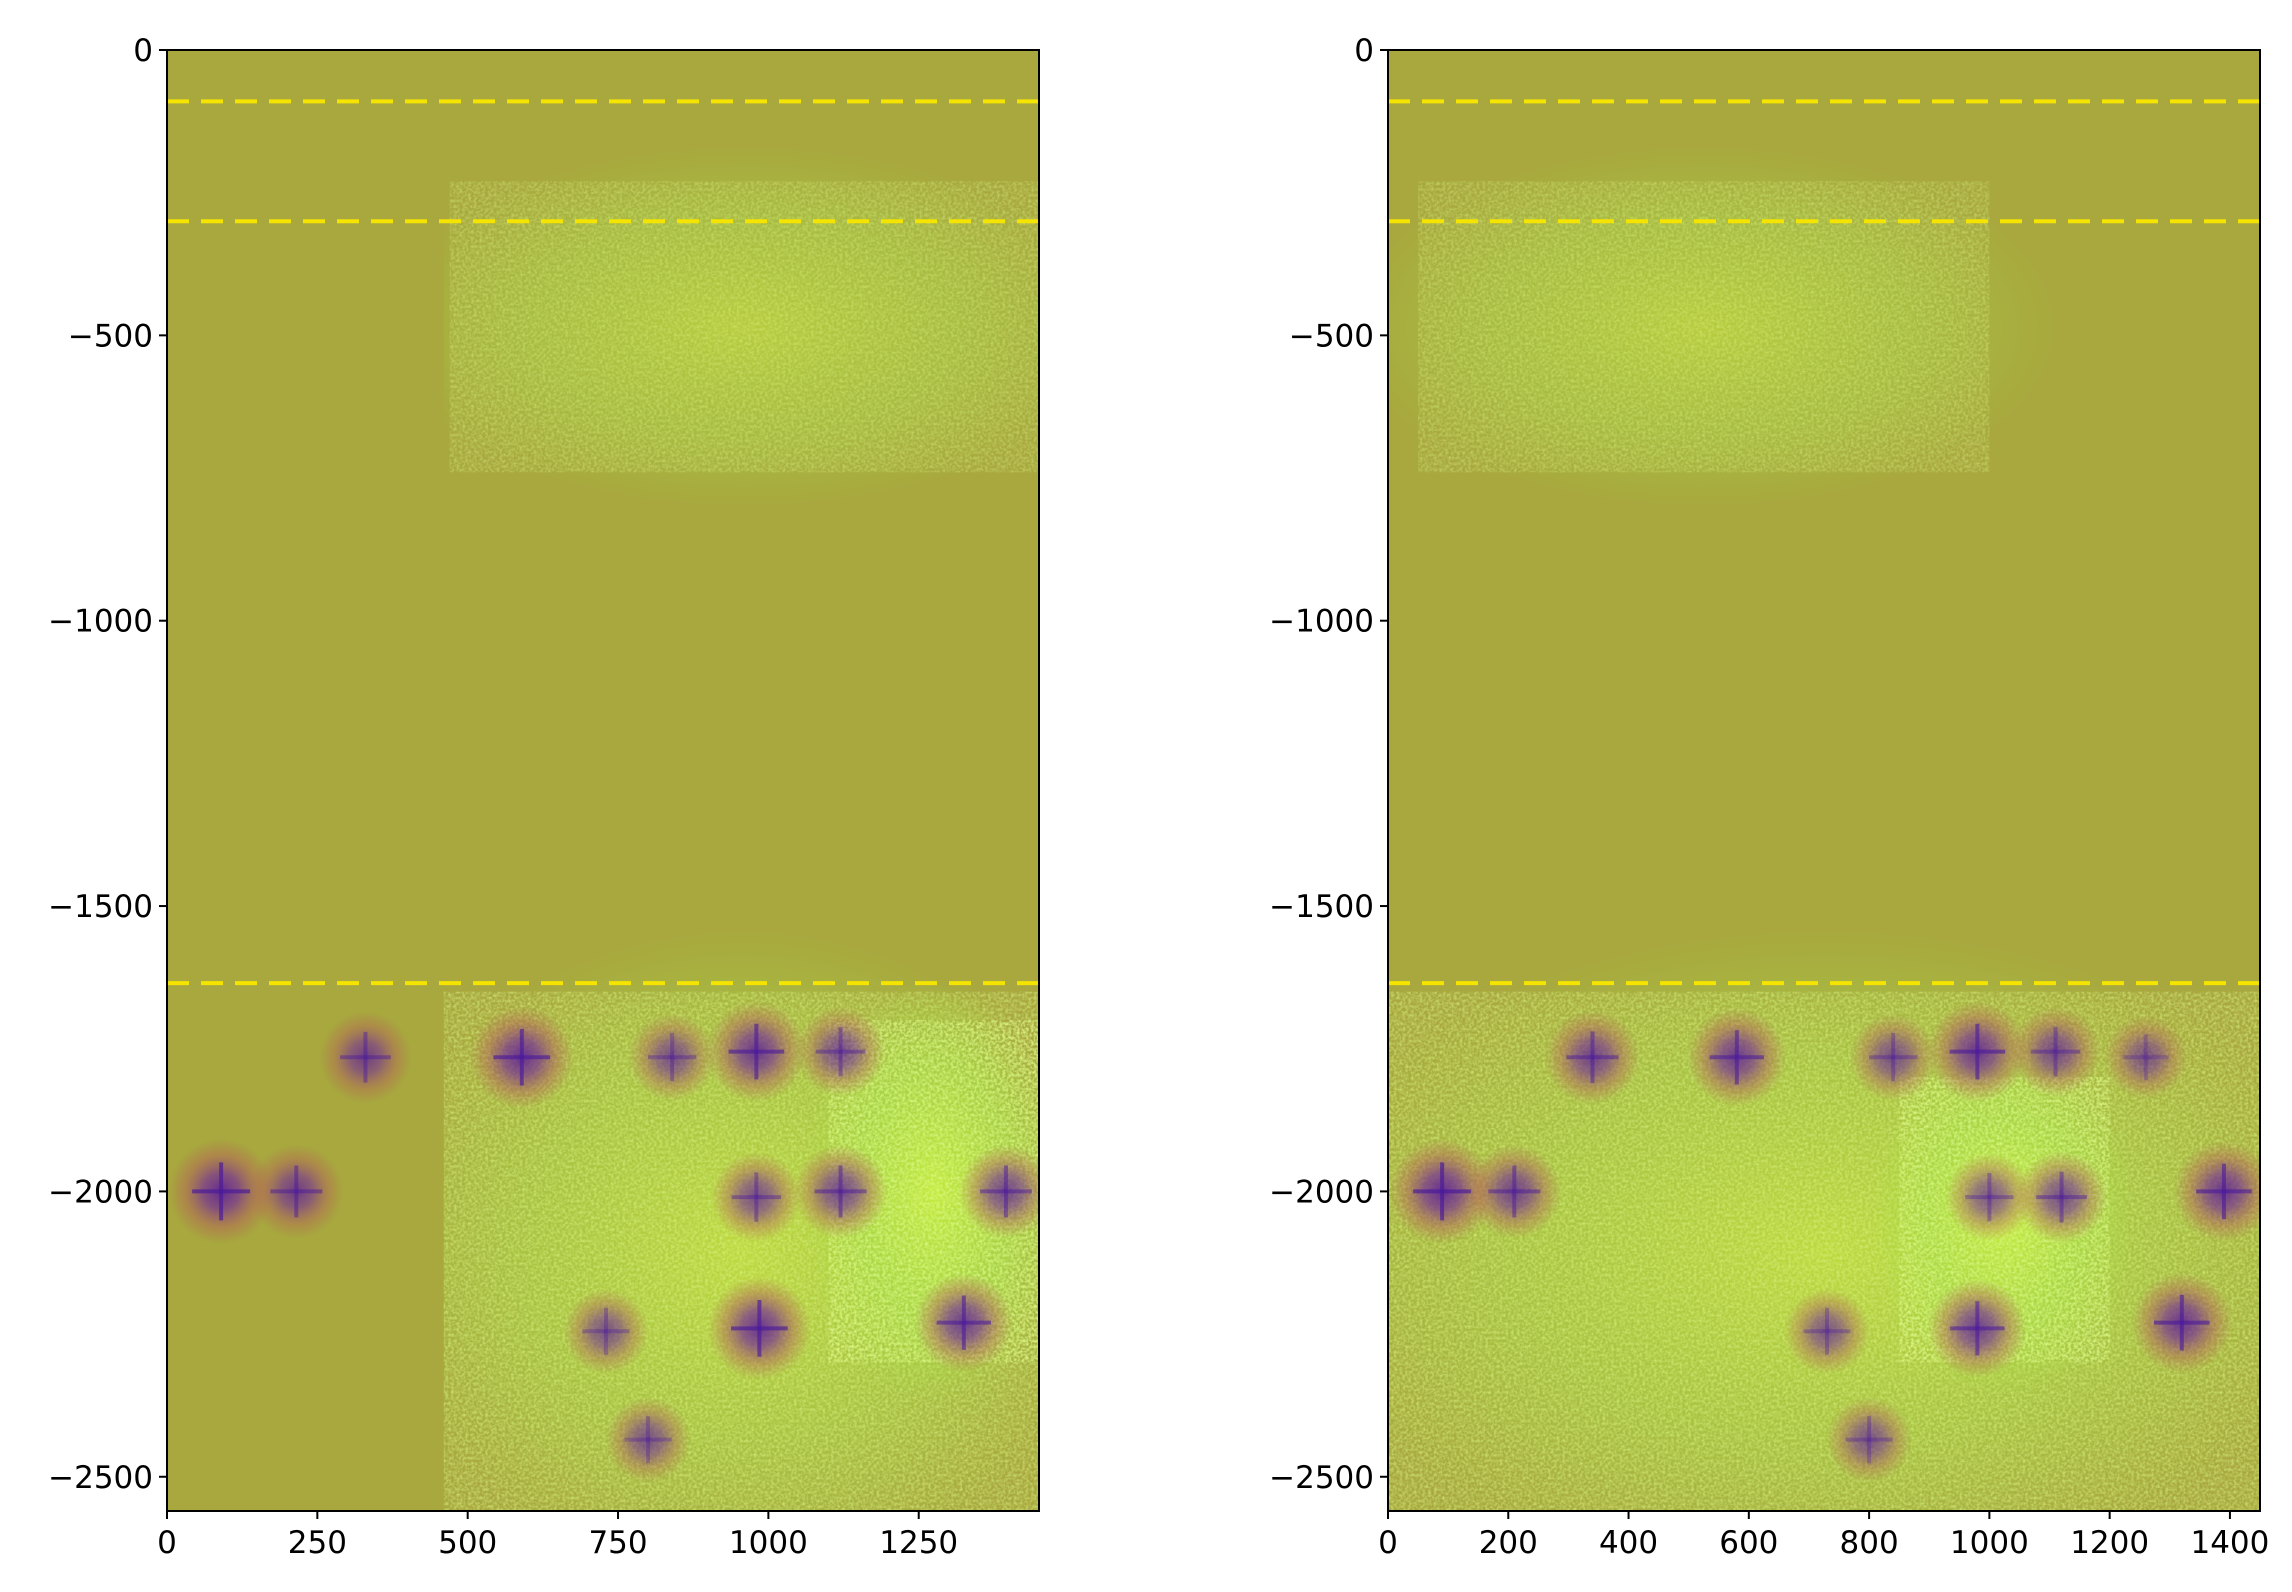 The image size is (2292, 1592). I want to click on x-tick-label: 400, so click(1628, 1543).